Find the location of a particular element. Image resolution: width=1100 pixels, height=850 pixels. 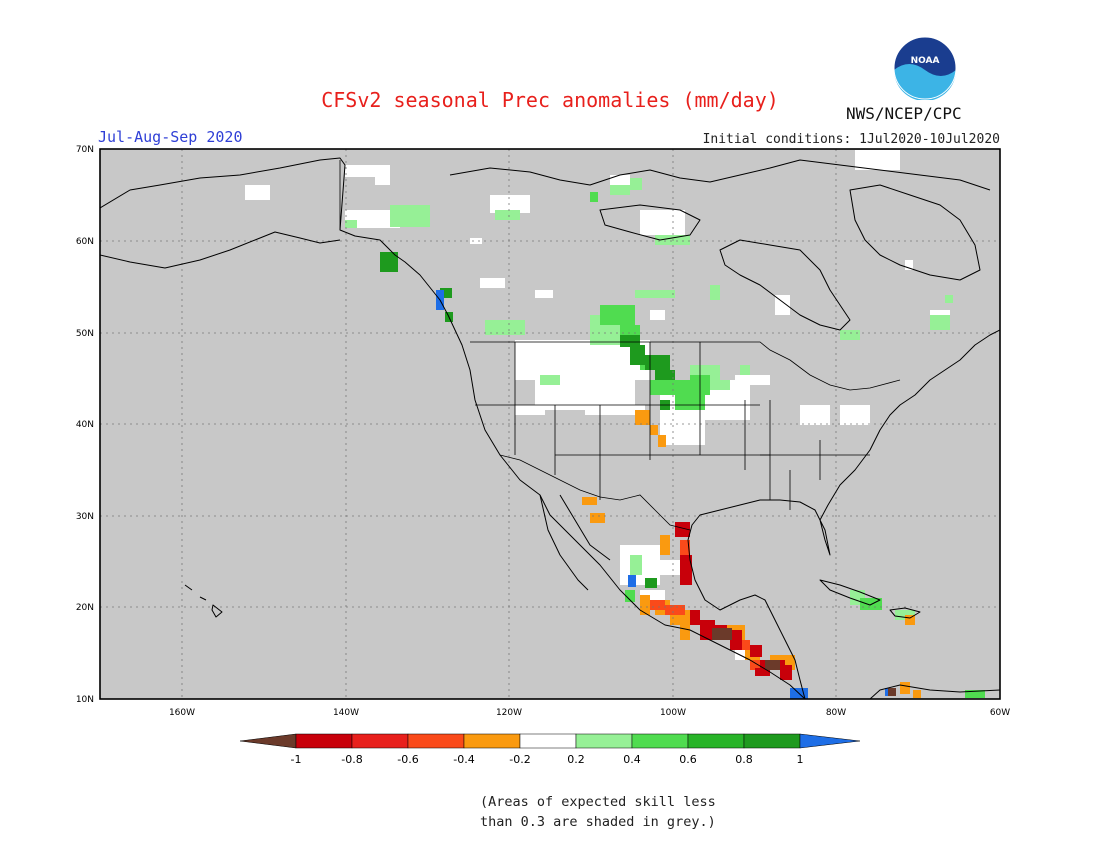

colorbar-labels: -1 -0.8 -0.6 -0.4 -0.2 0.2 0.4 0.6 0.8 1 is located at coordinates (547, 759).